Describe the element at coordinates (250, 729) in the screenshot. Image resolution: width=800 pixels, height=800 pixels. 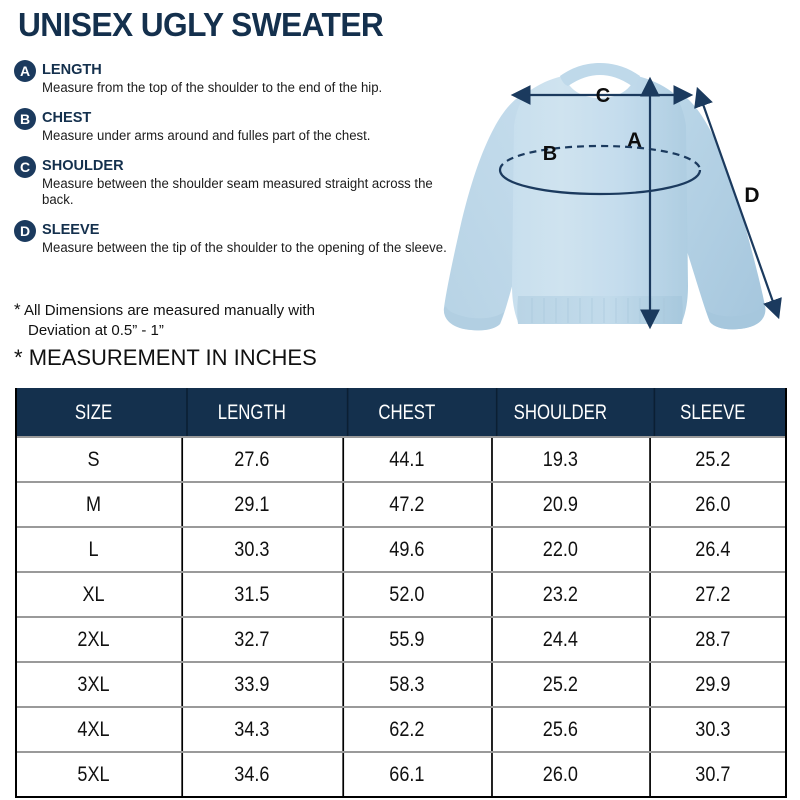
I see `cell-length: 34.3` at that location.